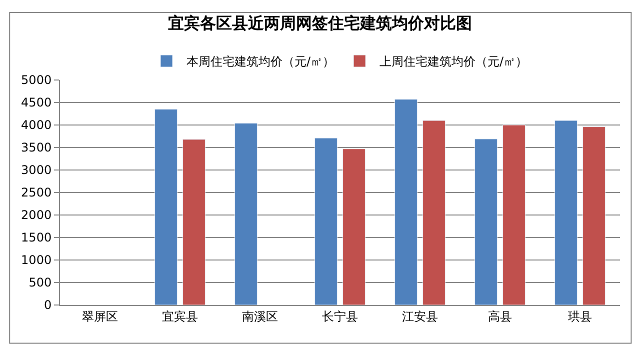  I want to click on y-tick-label: 5000, so click(36, 80).